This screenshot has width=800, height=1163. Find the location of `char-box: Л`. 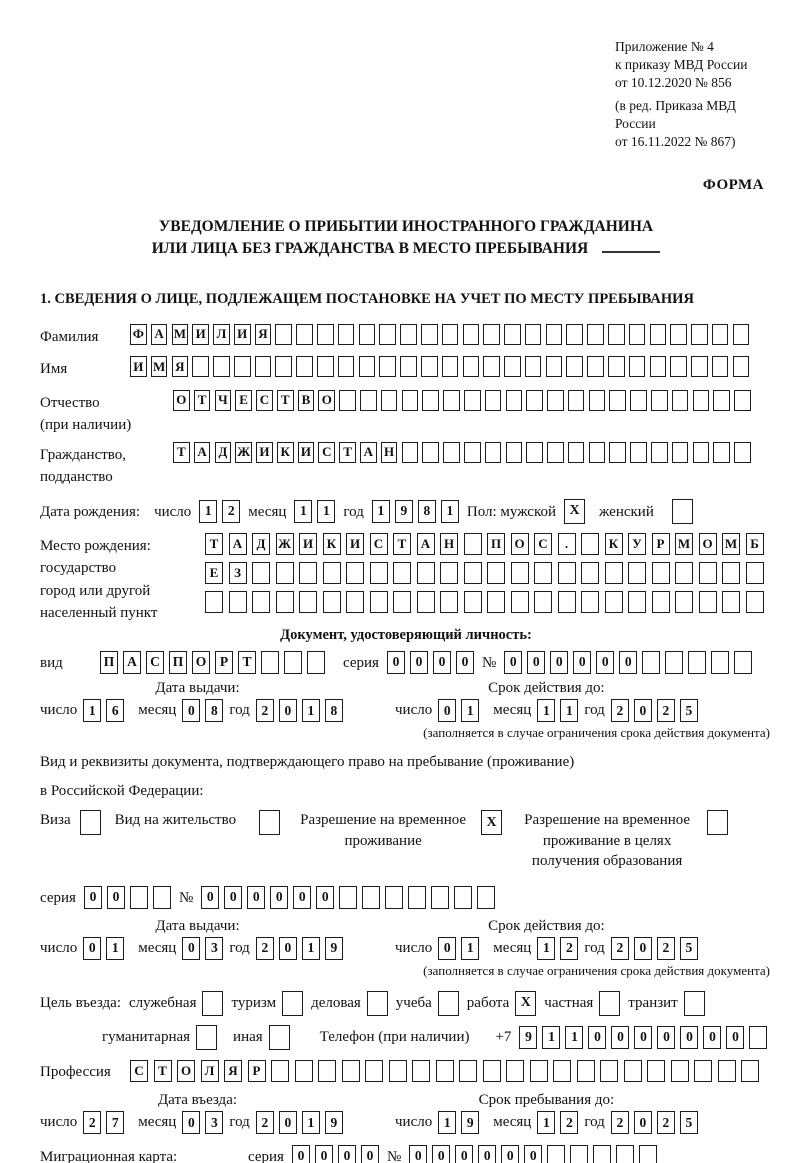

char-box: Л is located at coordinates (209, 1070).